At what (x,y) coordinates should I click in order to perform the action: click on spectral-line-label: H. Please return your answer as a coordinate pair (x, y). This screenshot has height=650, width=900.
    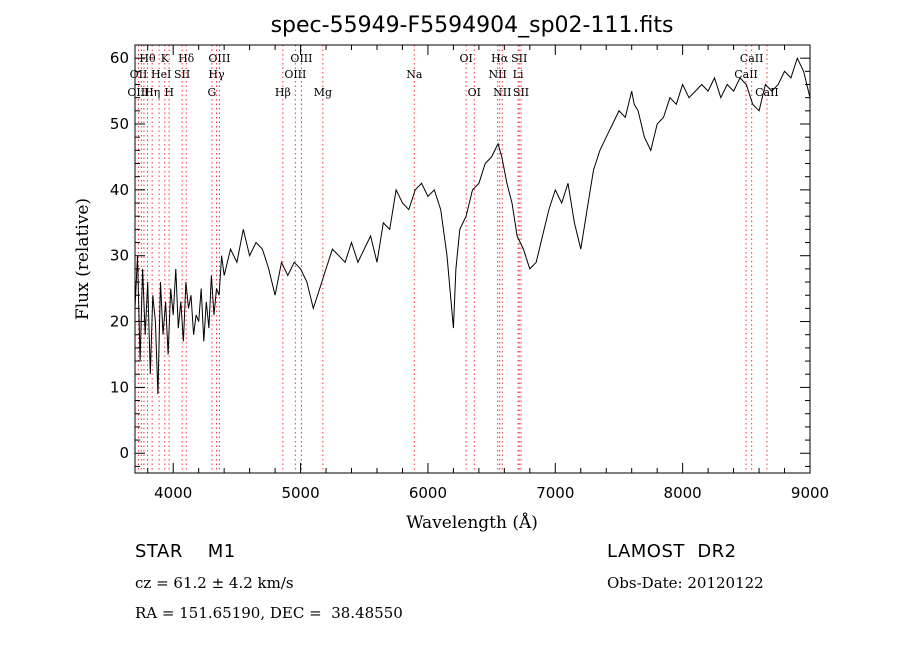
    Looking at the image, I should click on (169, 92).